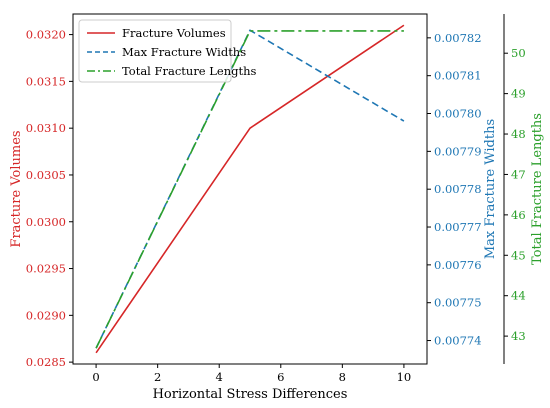 Image resolution: width=550 pixels, height=408 pixels. What do you see at coordinates (189, 71) in the screenshot?
I see `legend-label-lengths: Total Fracture Lengths` at bounding box center [189, 71].